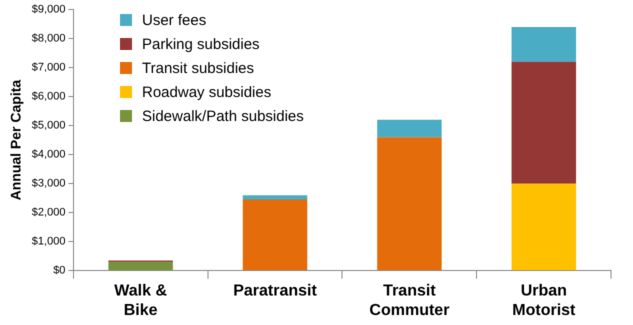 Image resolution: width=633 pixels, height=325 pixels. What do you see at coordinates (409, 300) in the screenshot?
I see `x-tick-label: Transit Commuter` at bounding box center [409, 300].